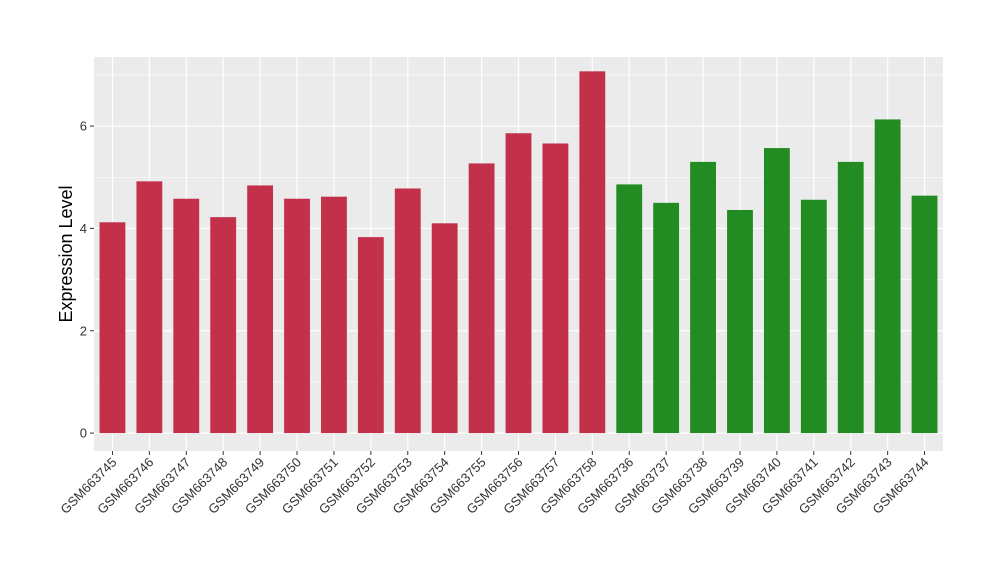 The width and height of the screenshot is (1000, 580). Describe the element at coordinates (87, 280) in the screenshot. I see `y-axis: 0 2 4 6` at that location.